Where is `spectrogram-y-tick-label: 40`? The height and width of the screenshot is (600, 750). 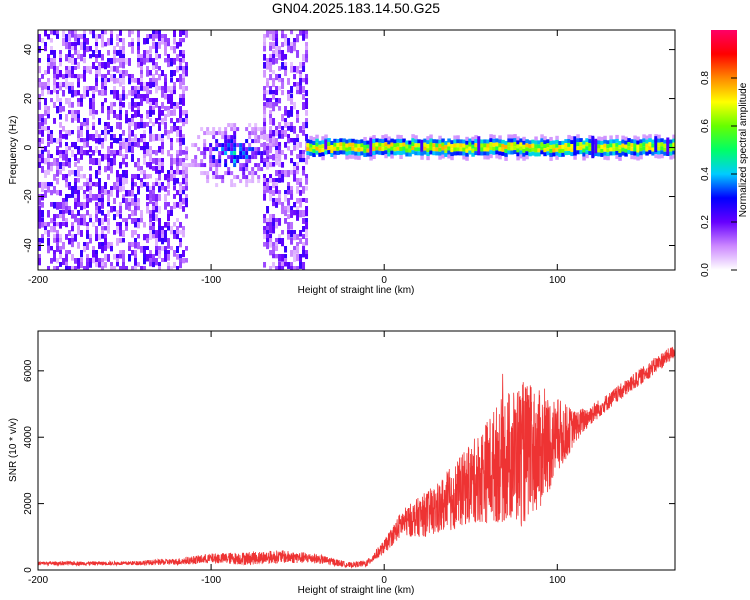
spectrogram-y-tick-label: 40 is located at coordinates (28, 50).